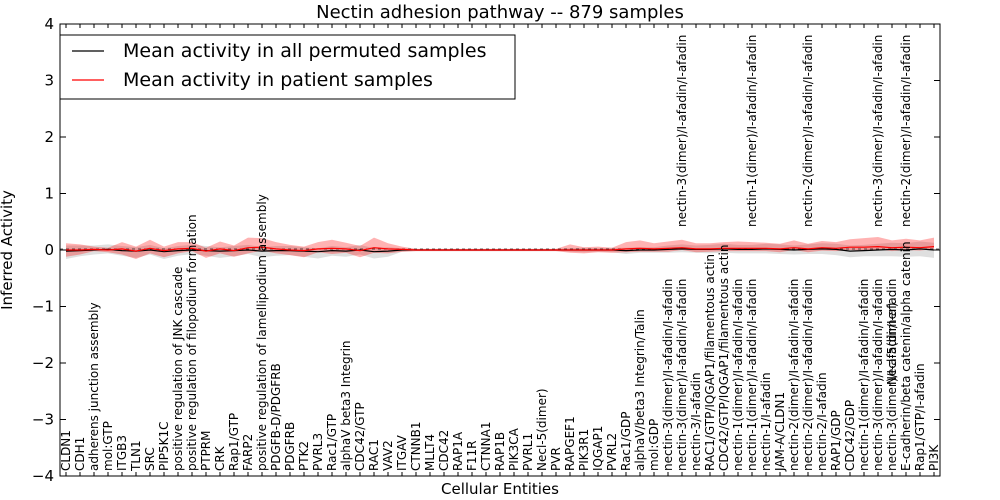  I want to click on chart-title: Nectin adhesion pathway -- 879 samples, so click(500, 12).